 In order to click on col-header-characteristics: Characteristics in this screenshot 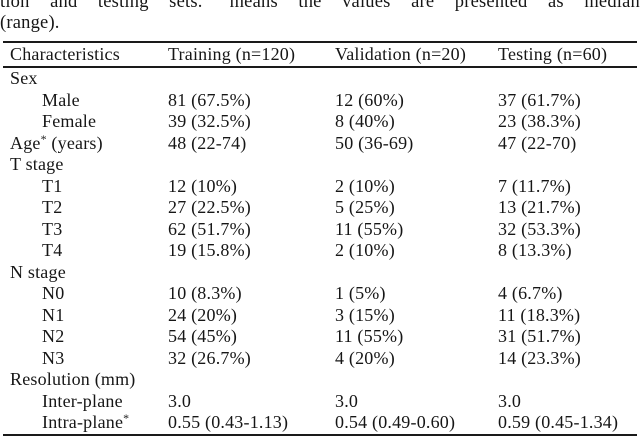, I will do `click(65, 54)`.